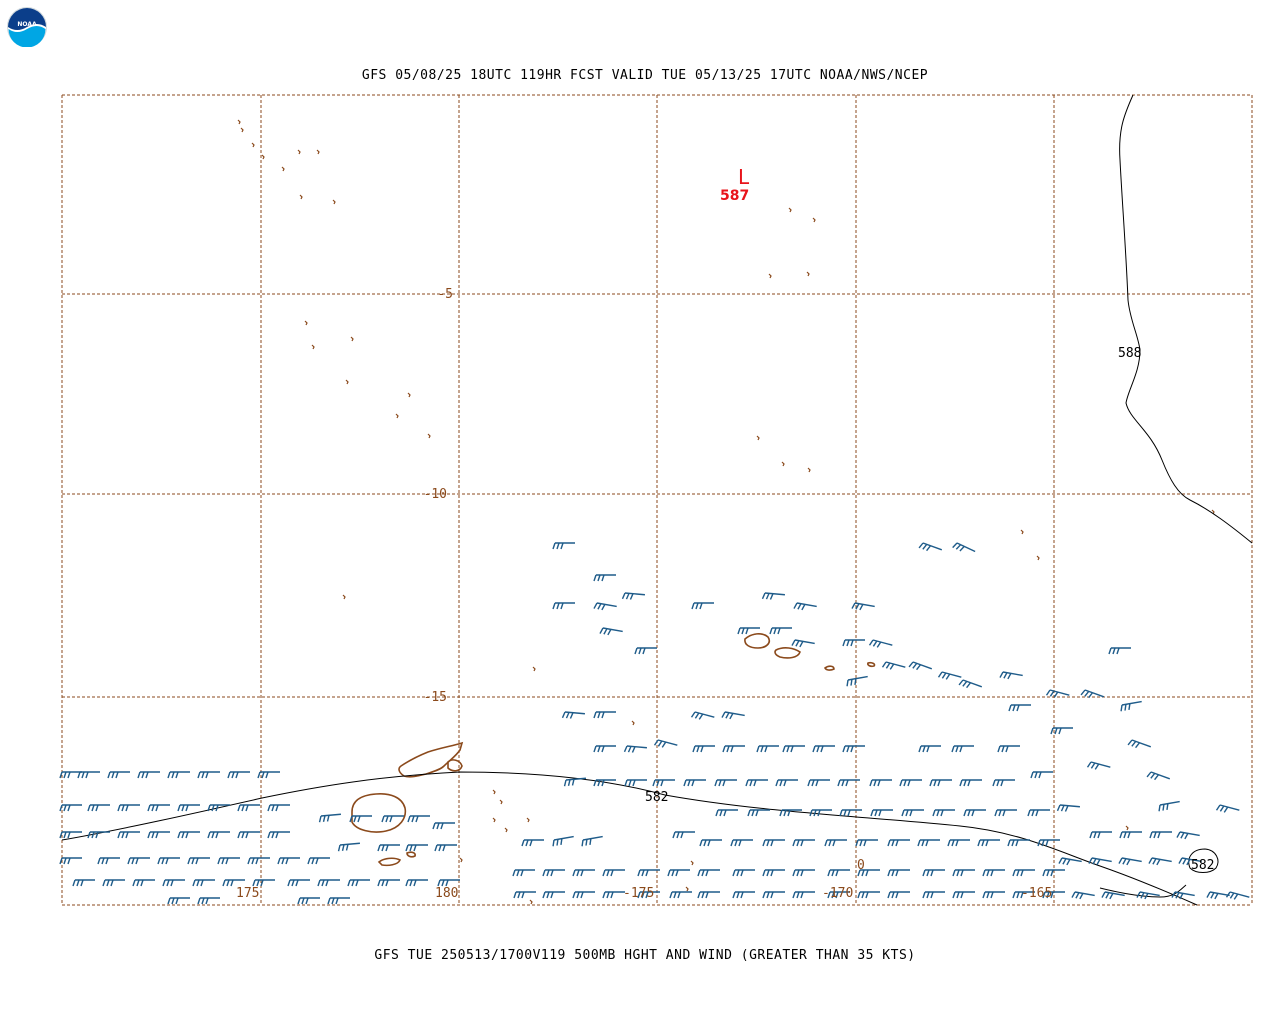 The height and width of the screenshot is (1024, 1280). I want to click on lon-label: -165, so click(1036, 893).